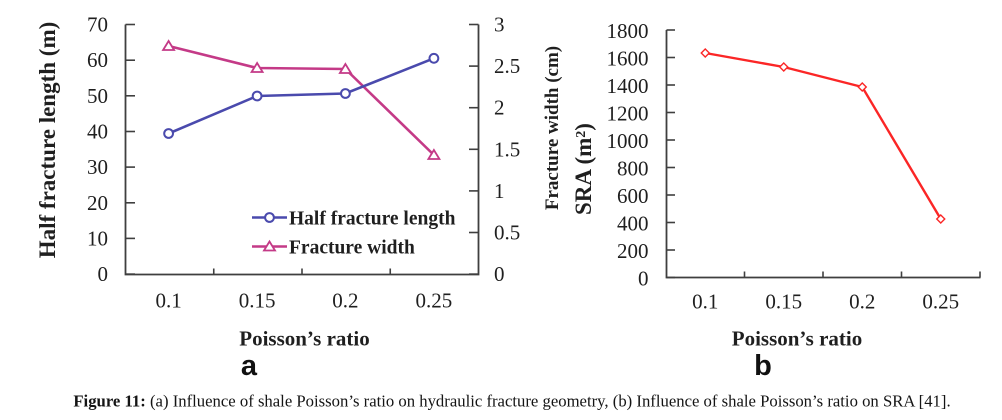 This screenshot has width=1002, height=420. What do you see at coordinates (763, 366) in the screenshot?
I see `svg-text: b` at bounding box center [763, 366].